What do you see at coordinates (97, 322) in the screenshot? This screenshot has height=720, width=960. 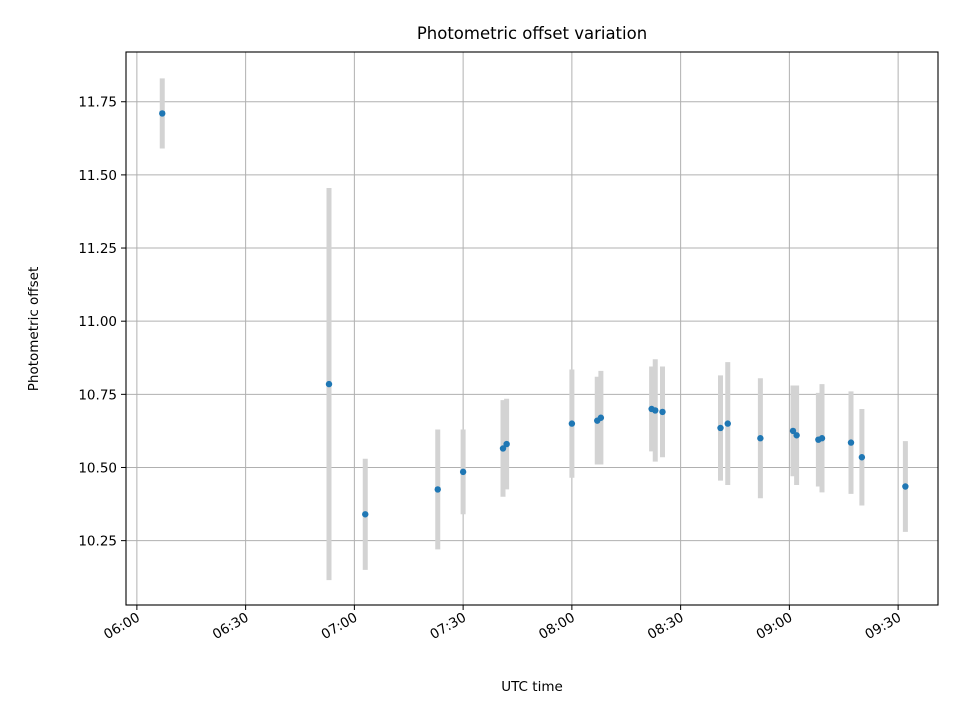 I see `y-tick-label: 11.00` at bounding box center [97, 322].